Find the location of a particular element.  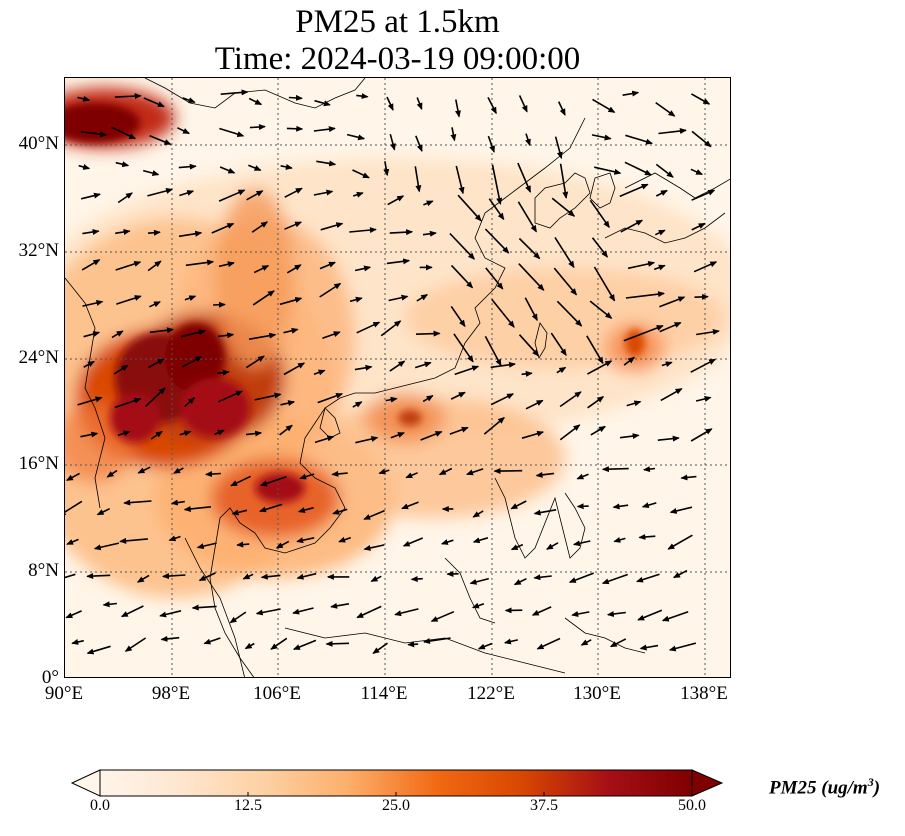

map-subtitle-time: Time: 2024-03-19 09:00:00 is located at coordinates (397, 59).